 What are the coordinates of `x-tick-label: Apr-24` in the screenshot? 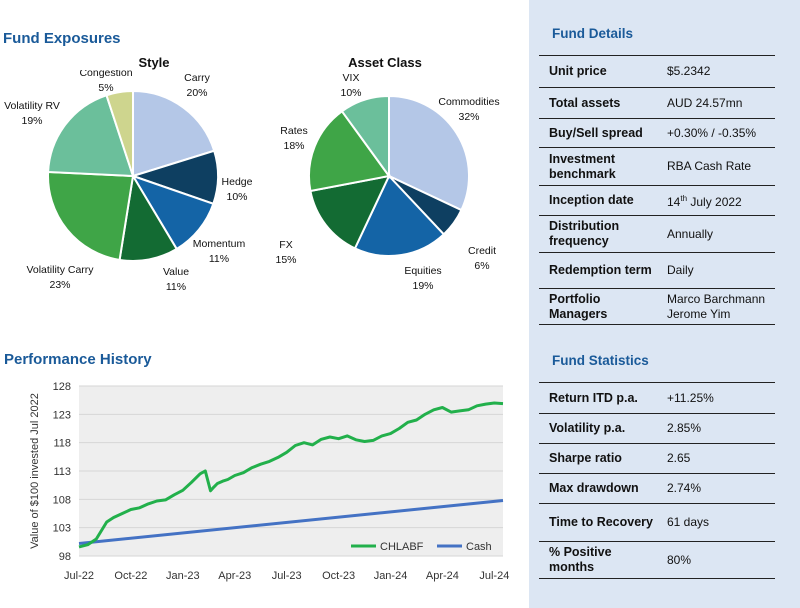 It's located at (442, 576).